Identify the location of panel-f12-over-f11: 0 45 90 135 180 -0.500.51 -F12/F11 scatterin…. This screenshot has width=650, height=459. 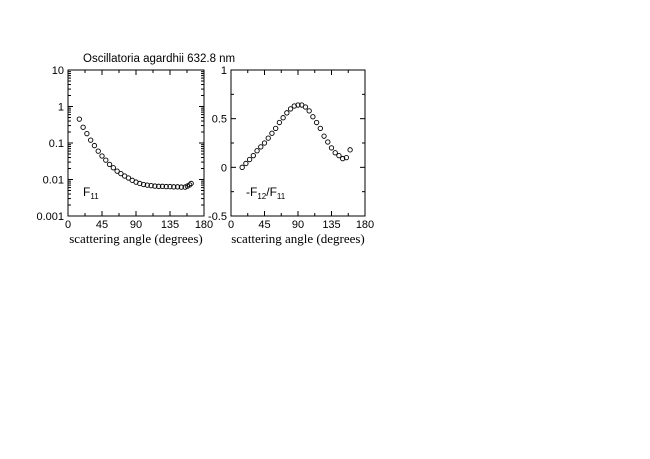
(291, 155).